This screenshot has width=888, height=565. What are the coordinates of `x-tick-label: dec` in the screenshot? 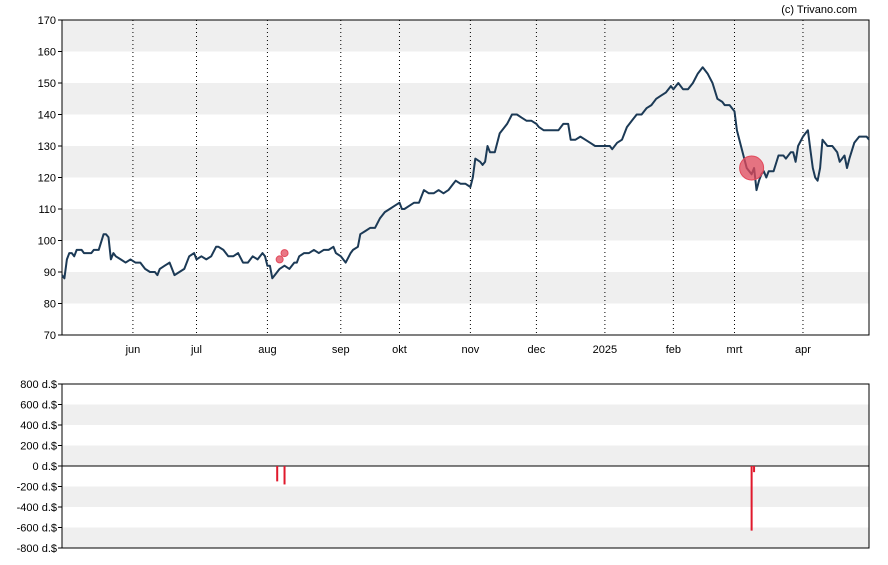 It's located at (537, 350).